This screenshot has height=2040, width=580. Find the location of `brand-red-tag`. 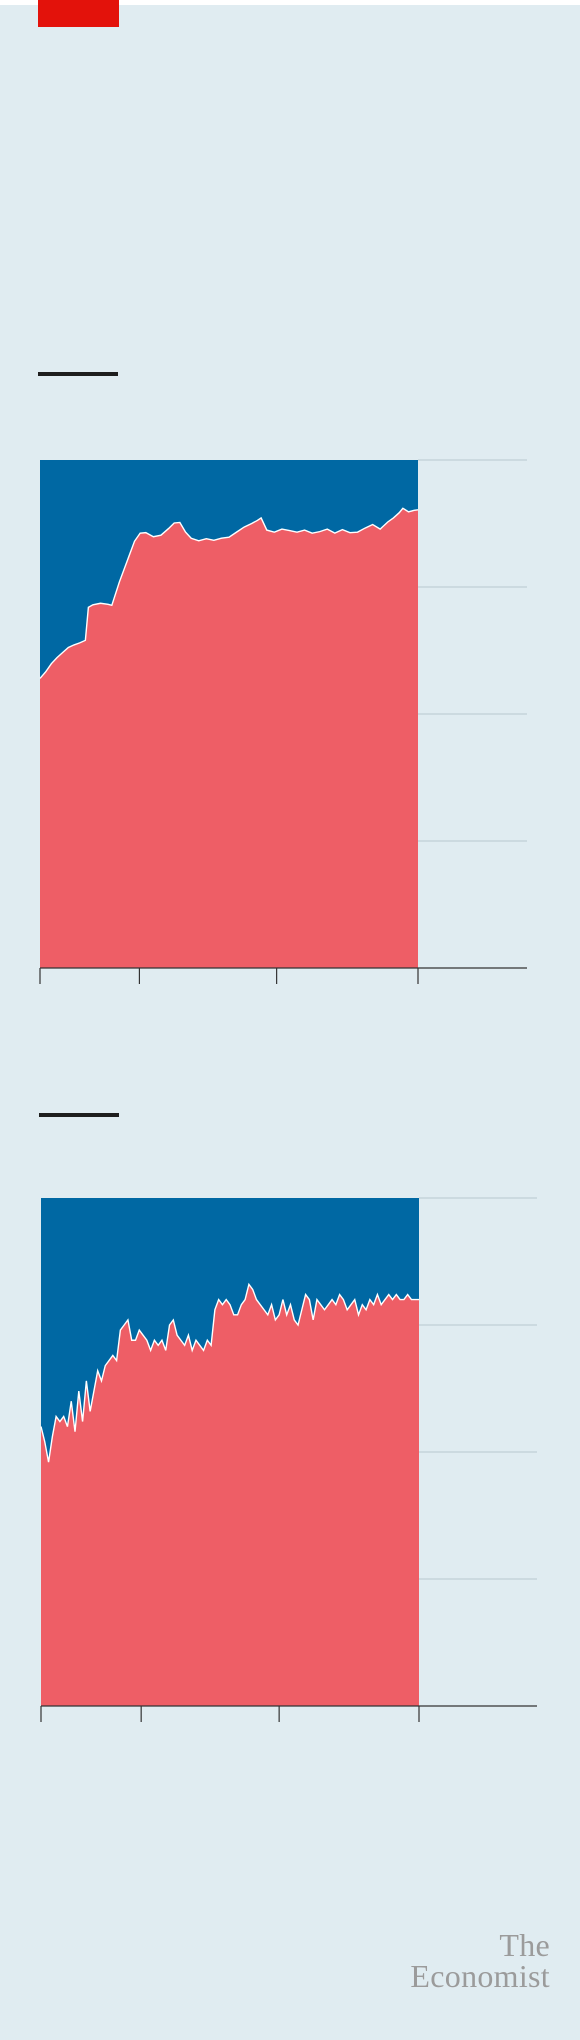

brand-red-tag is located at coordinates (78, 13).